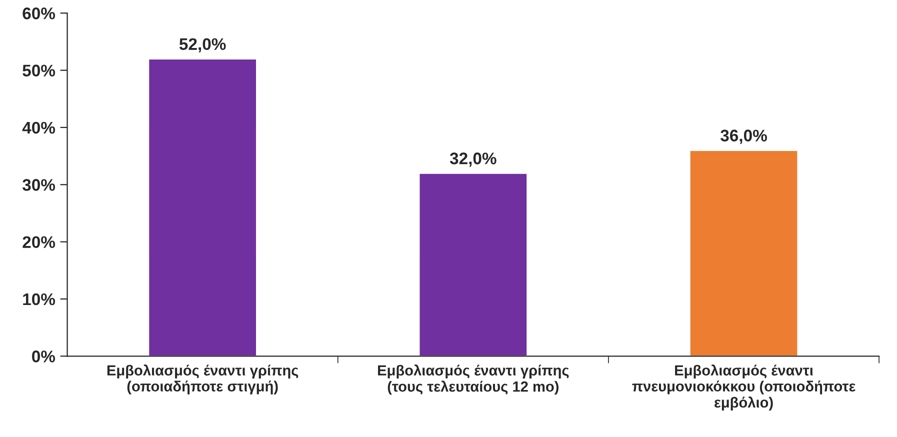 The height and width of the screenshot is (437, 897). Describe the element at coordinates (39, 185) in the screenshot. I see `y-tick-label: 30%` at that location.